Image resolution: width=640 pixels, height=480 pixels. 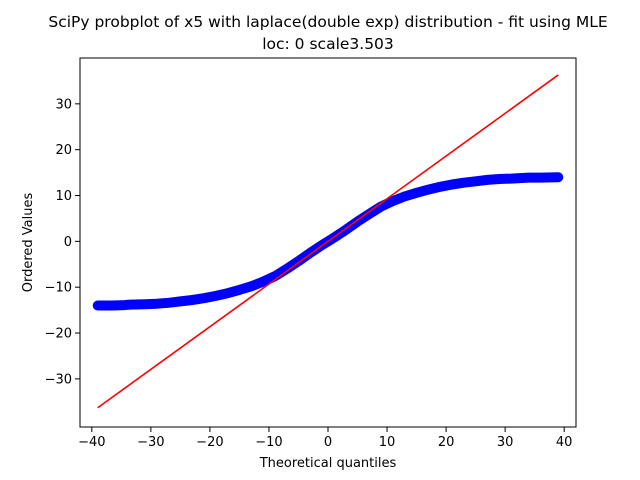 What do you see at coordinates (150, 442) in the screenshot?
I see `x-tick-label: −30` at bounding box center [150, 442].